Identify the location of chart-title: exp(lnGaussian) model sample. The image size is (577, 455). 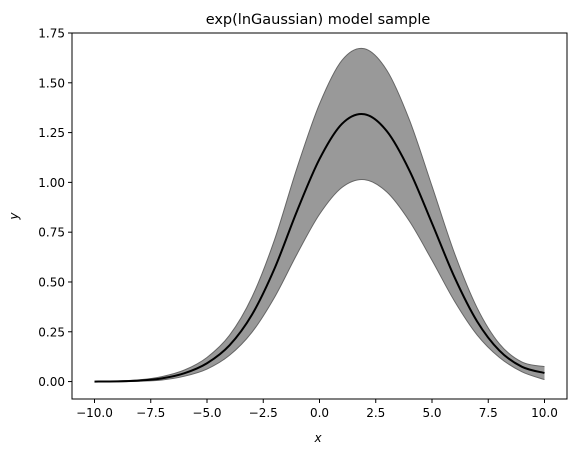
(318, 20).